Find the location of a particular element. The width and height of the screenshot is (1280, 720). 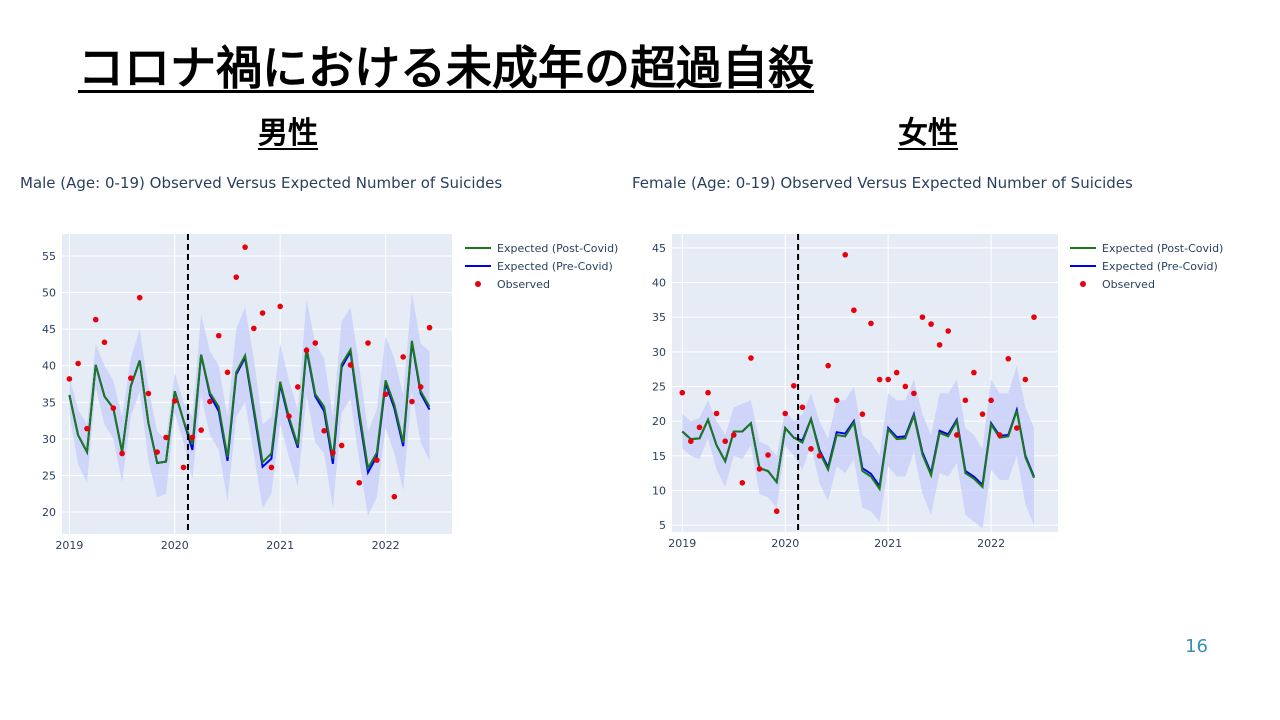

y-tick-label: 50 is located at coordinates (49, 293).